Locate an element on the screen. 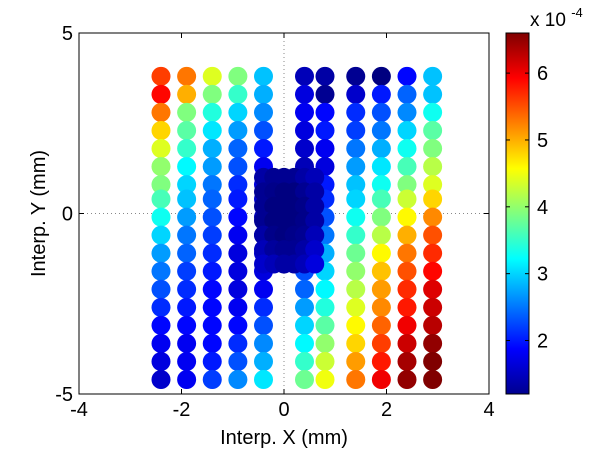 This screenshot has height=451, width=601. colorbar-multiplier-base: x 10 is located at coordinates (548, 20).